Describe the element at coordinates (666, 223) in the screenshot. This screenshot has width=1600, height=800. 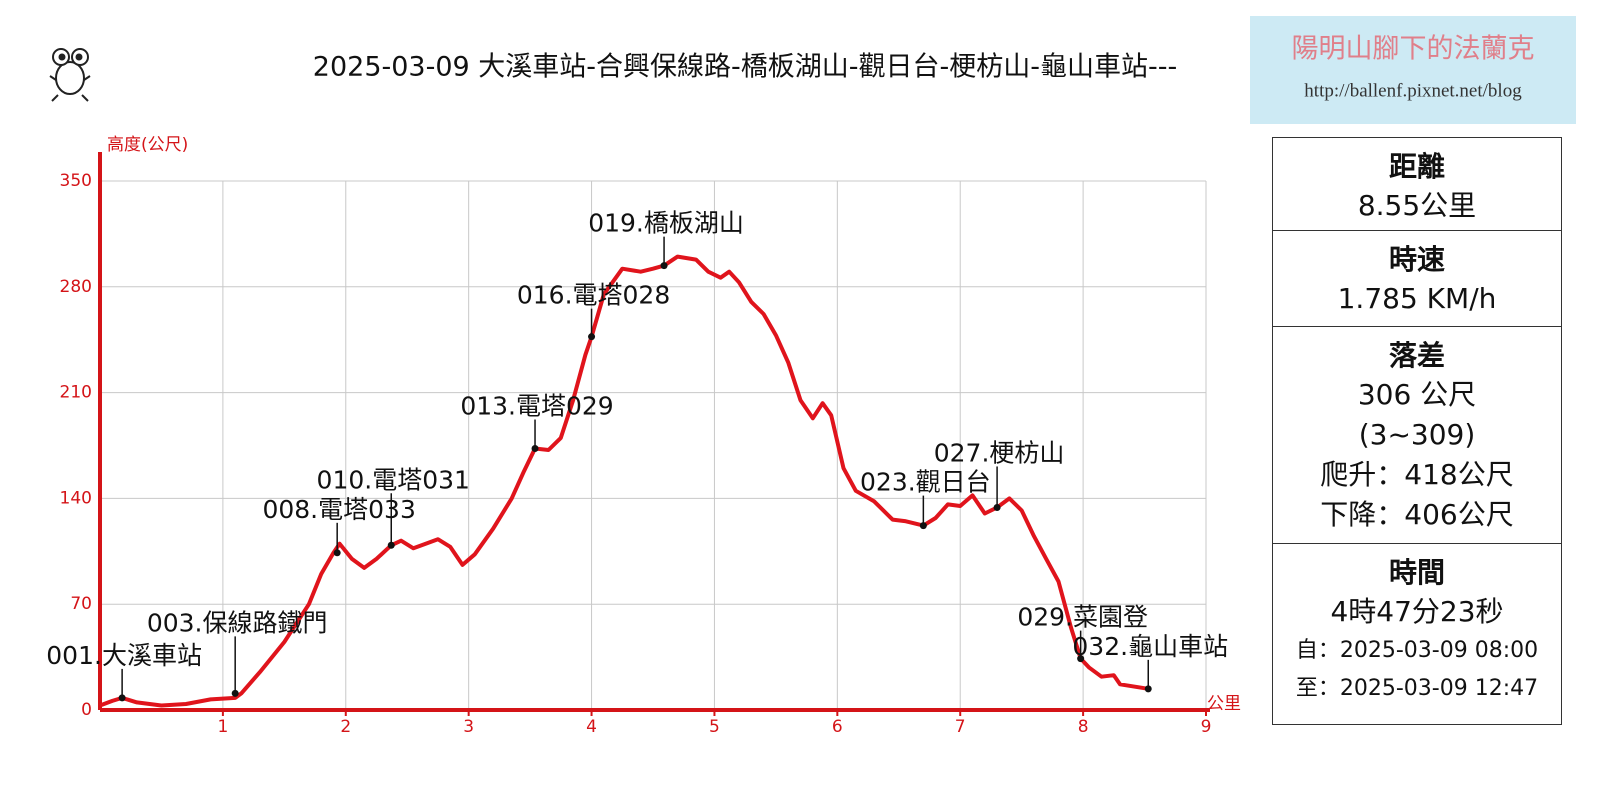
I see `annotation-label: 019.橋板湖山` at that location.